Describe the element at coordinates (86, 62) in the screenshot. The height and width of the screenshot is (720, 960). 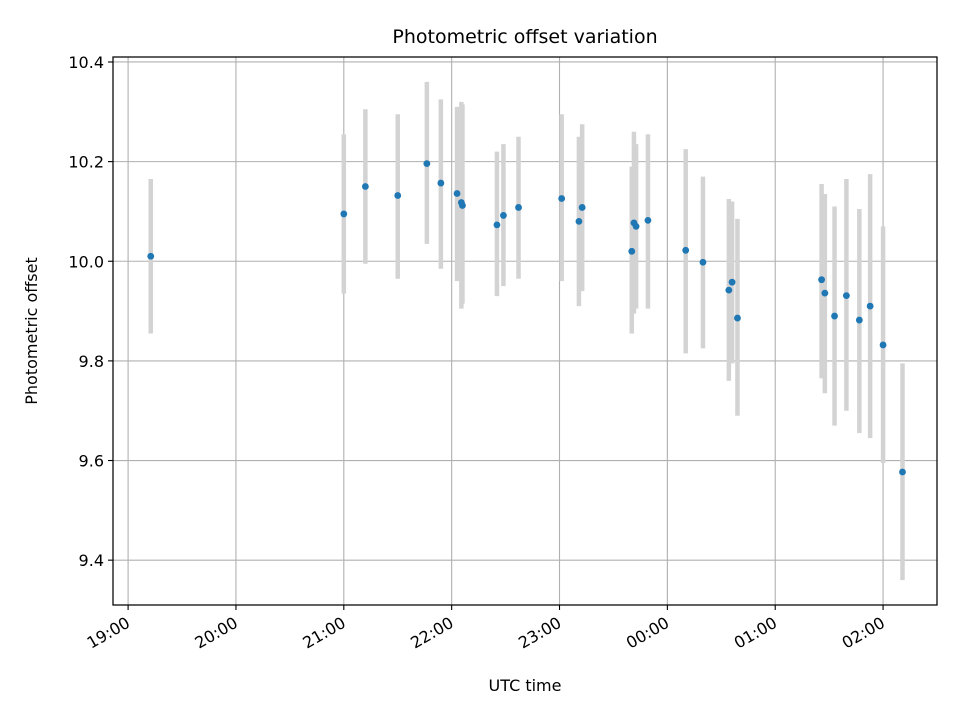
I see `y-tick-label: 10.4` at that location.